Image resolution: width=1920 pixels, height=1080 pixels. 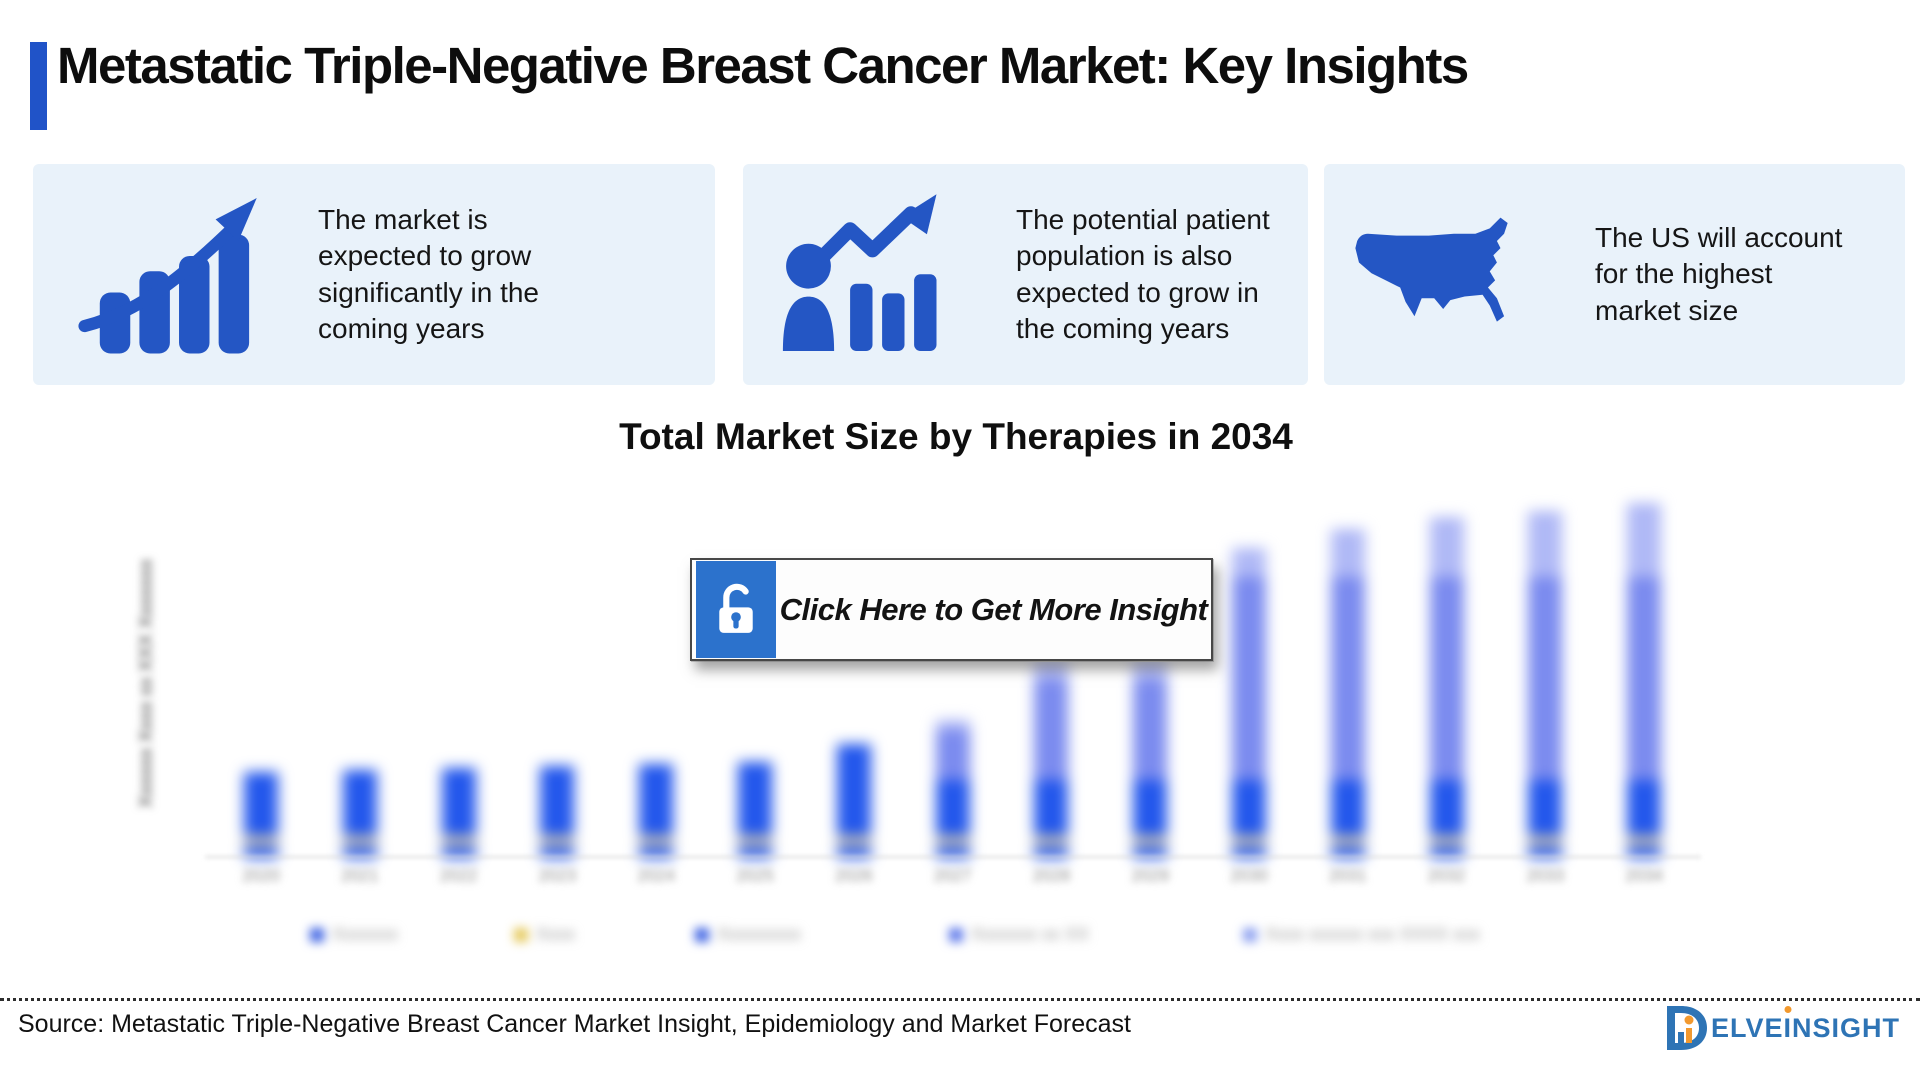 What do you see at coordinates (1030, 934) in the screenshot?
I see `legend-label: Xxxxxxx xx XX` at bounding box center [1030, 934].